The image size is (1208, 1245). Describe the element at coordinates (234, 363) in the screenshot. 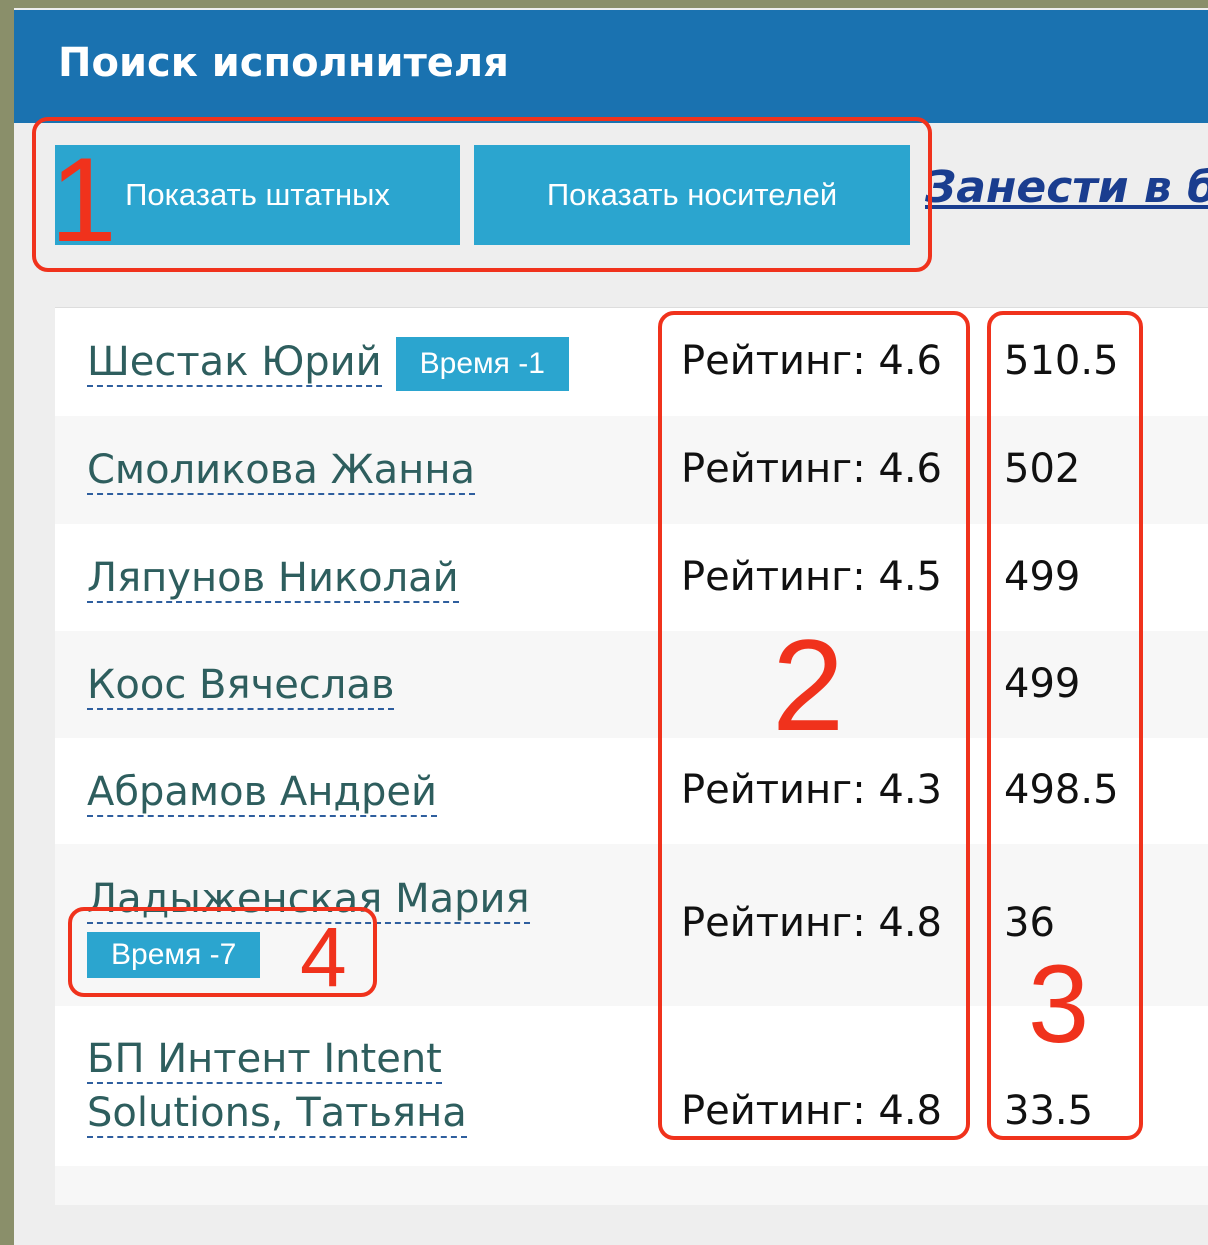

I see `name-link: Шестак Юрий` at that location.